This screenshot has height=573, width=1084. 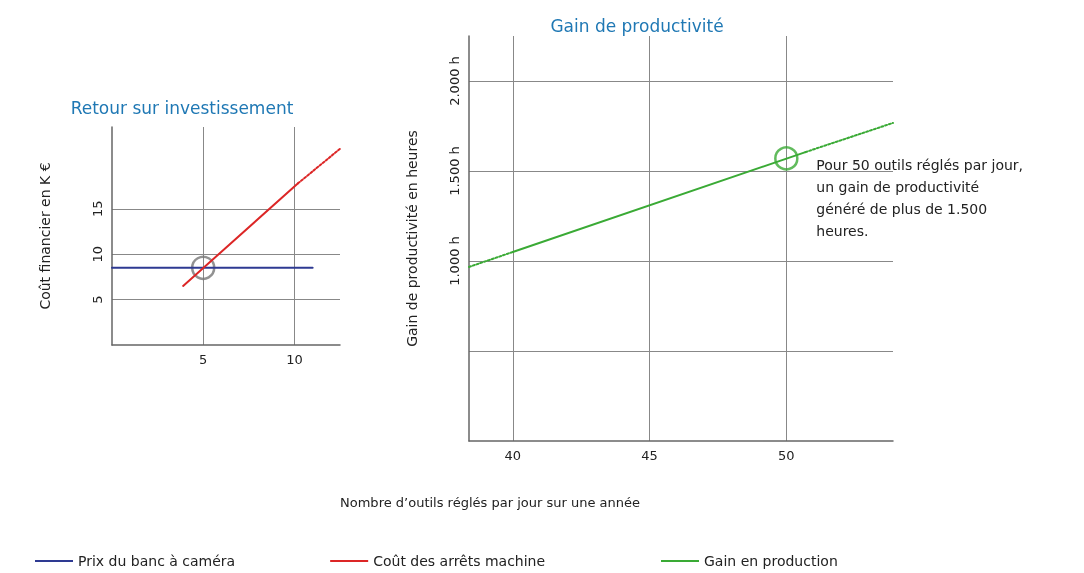 I want to click on x-axis-title: Nombre d’outils réglés par jour sur une année, so click(x=490, y=502).